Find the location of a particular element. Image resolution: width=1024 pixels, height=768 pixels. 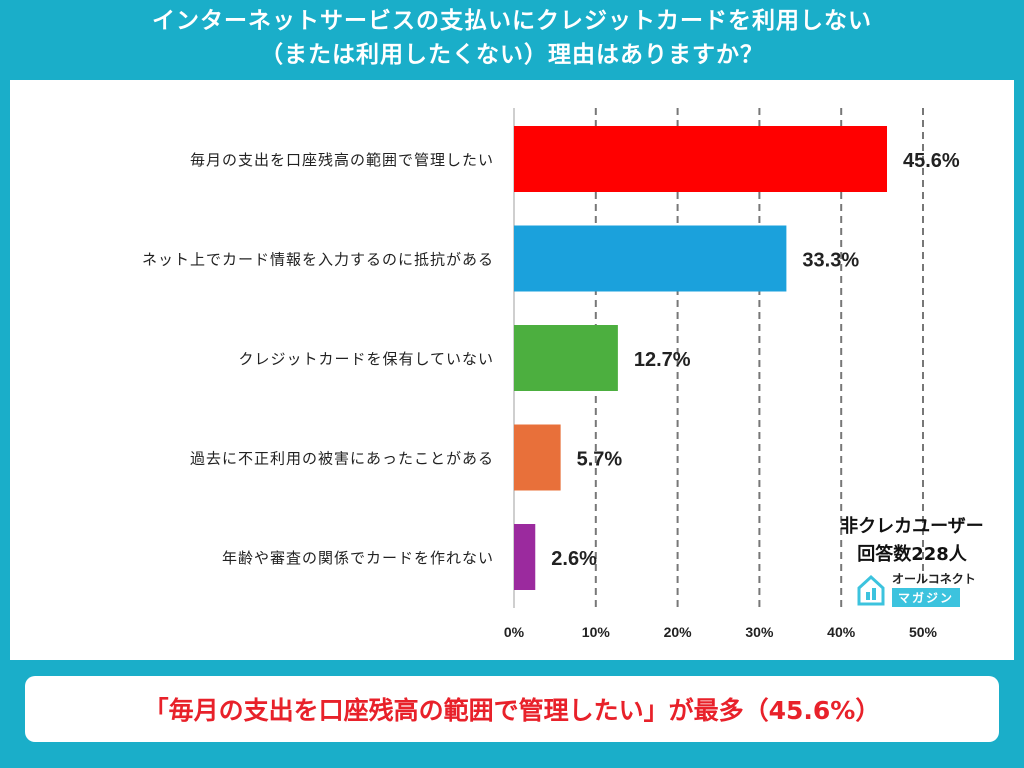

sample-note-line2: 回答数228人 is located at coordinates (912, 554).